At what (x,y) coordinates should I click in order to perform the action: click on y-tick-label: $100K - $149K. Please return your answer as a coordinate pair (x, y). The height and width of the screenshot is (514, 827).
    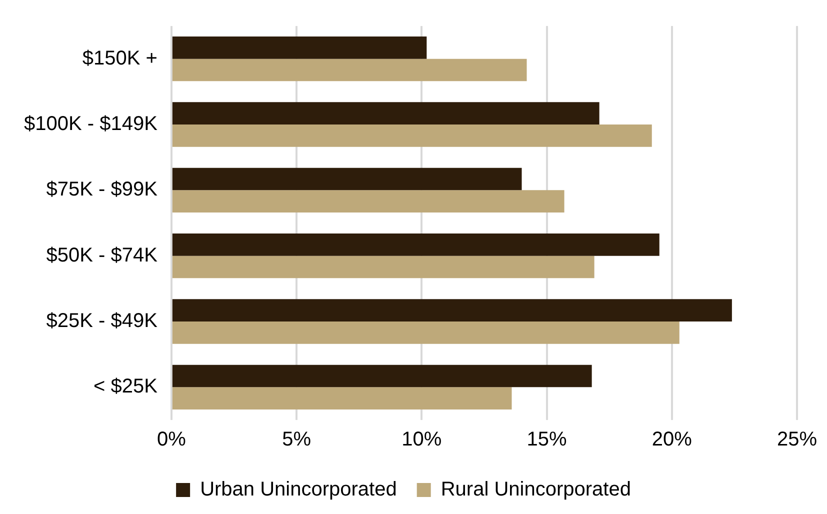
    Looking at the image, I should click on (91, 124).